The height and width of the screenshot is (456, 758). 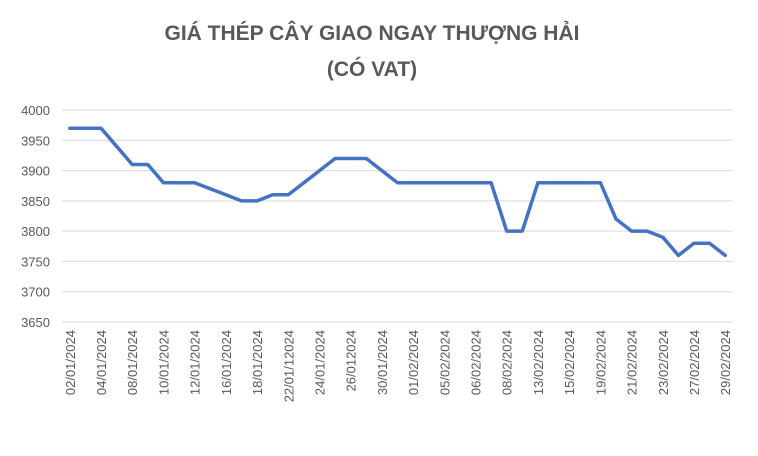 I want to click on x-tick-label: 01/02/2024, so click(x=413, y=362).